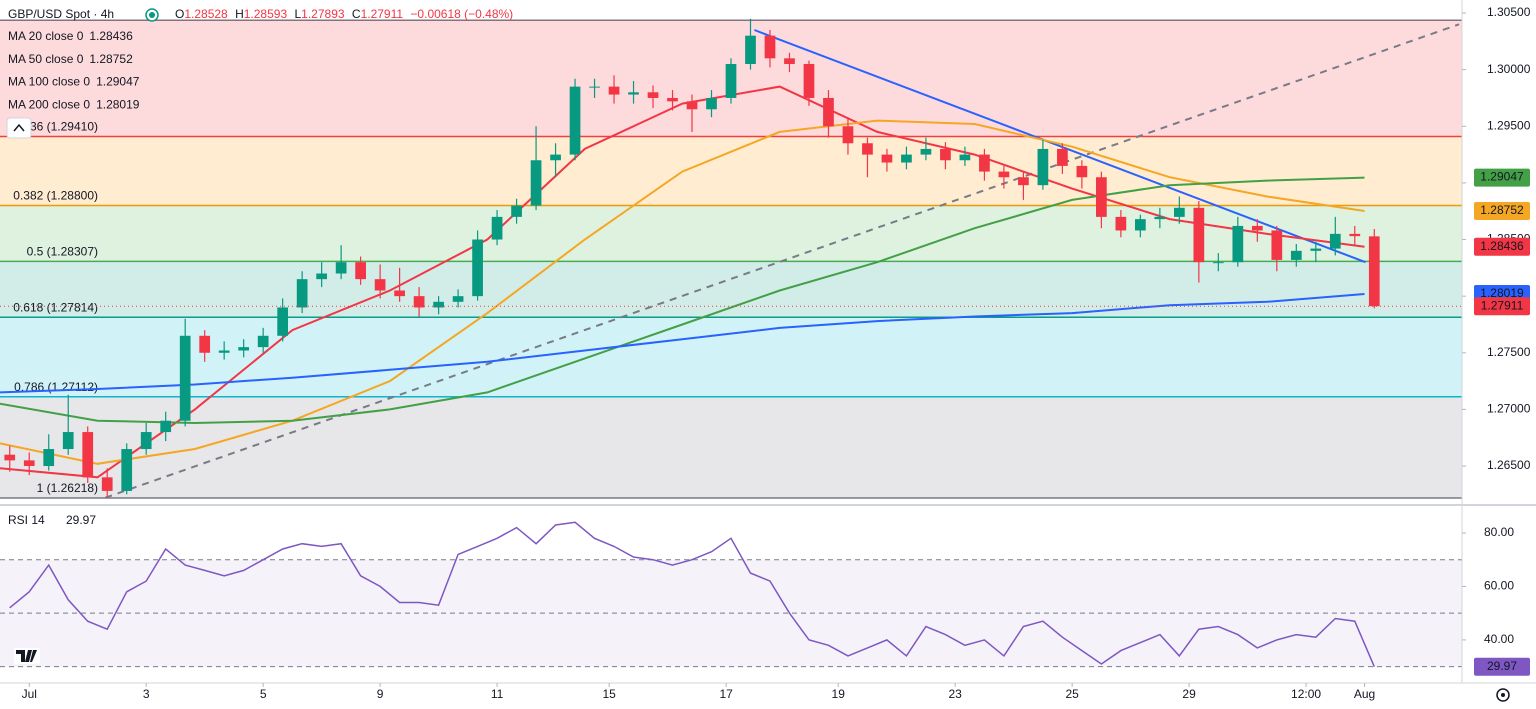 This screenshot has width=1536, height=709. I want to click on last-price-tag-bg, so click(1502, 306).